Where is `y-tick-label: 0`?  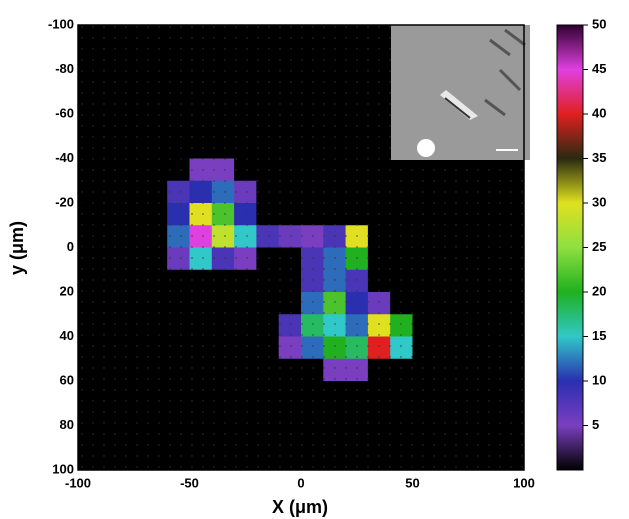
y-tick-label: 0 is located at coordinates (70, 246).